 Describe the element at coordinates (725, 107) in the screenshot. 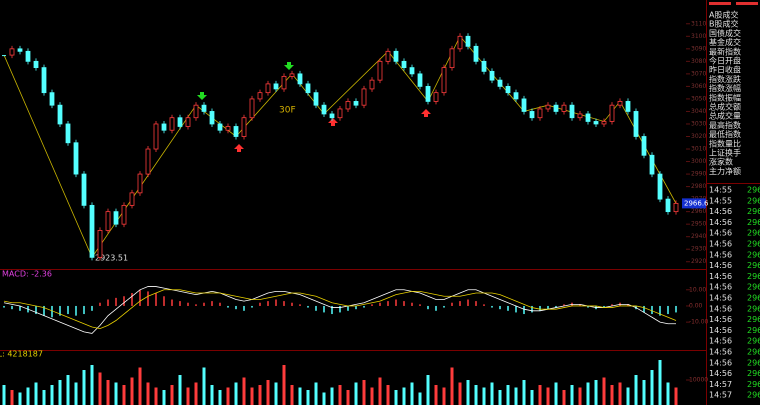

I see `menu-item: 总成交额` at that location.